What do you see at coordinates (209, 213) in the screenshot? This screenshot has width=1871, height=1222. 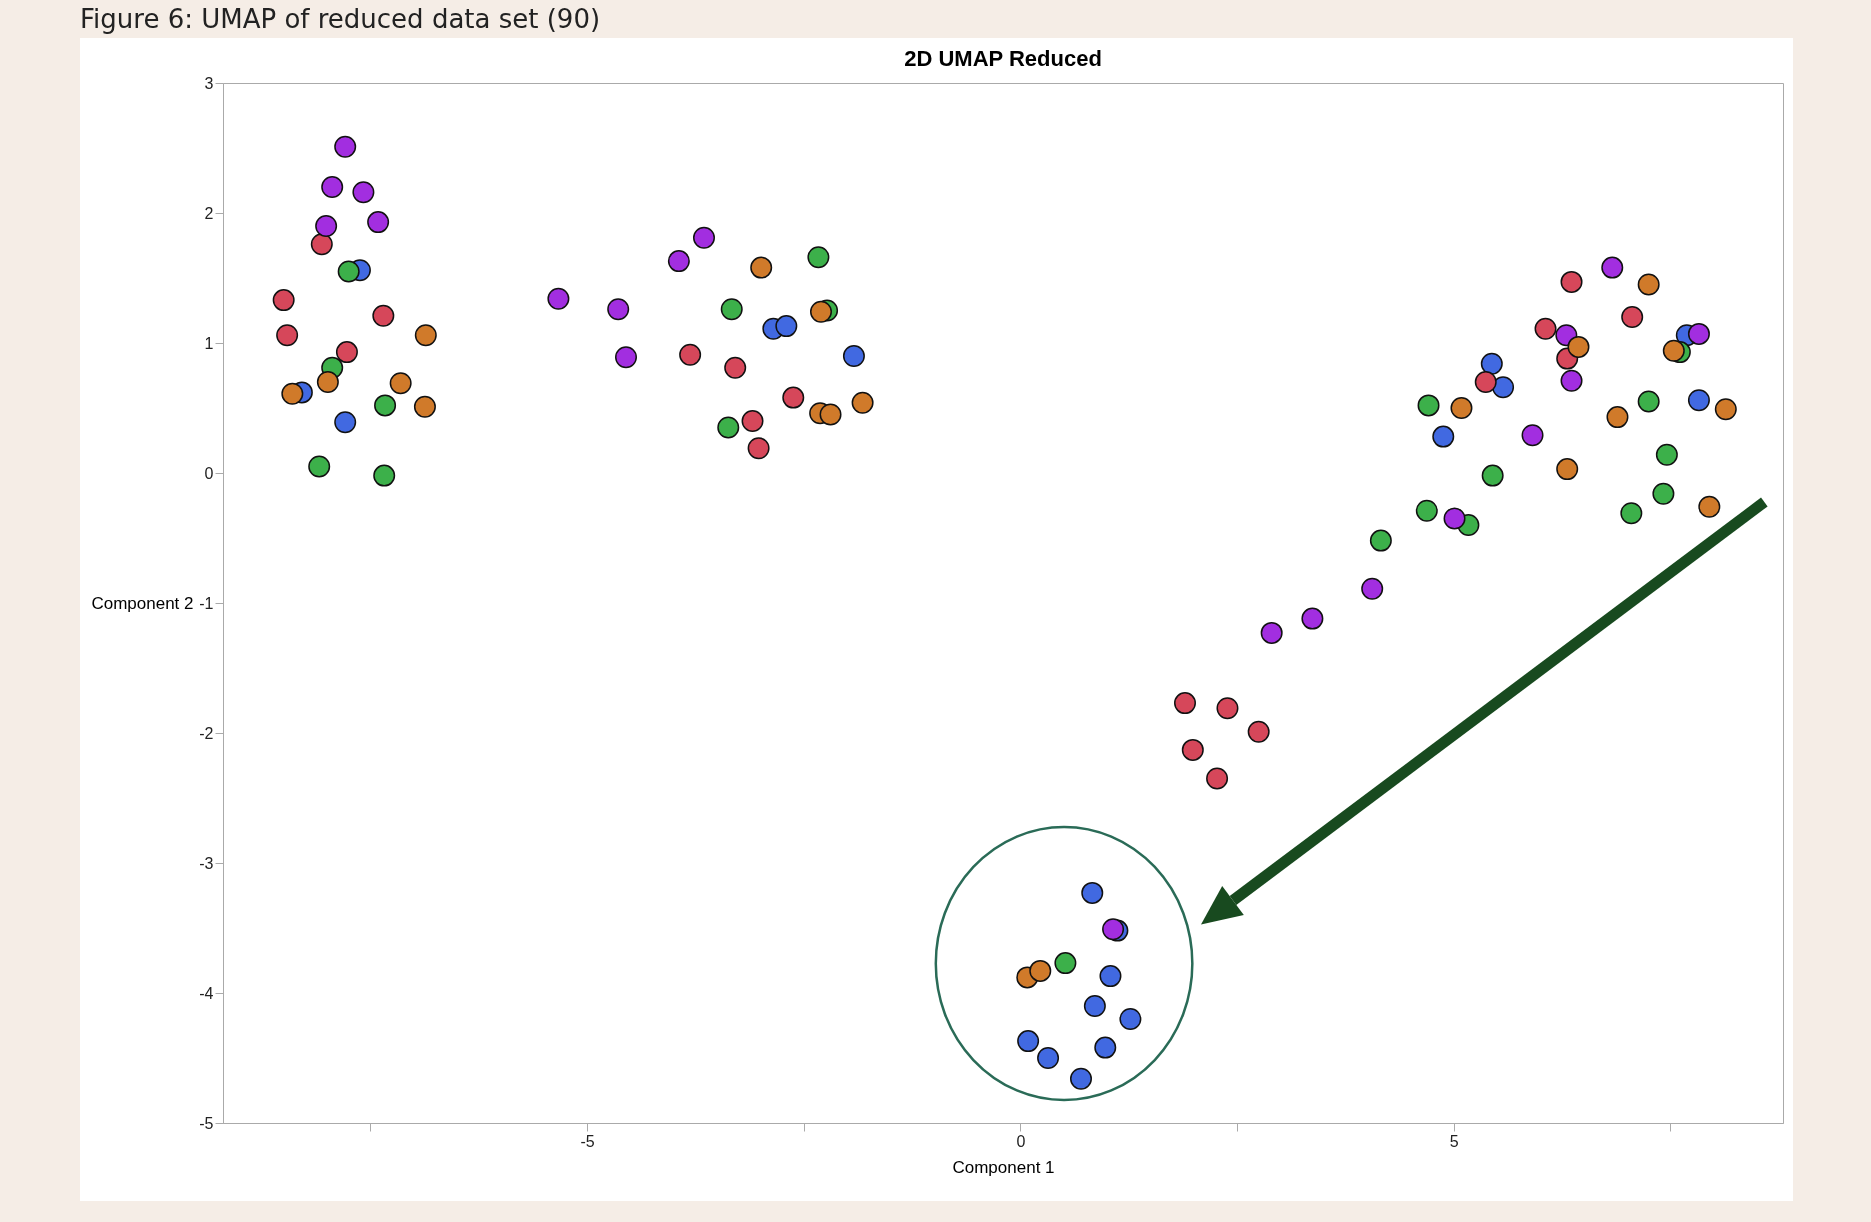 I see `y-tick-label: 2` at bounding box center [209, 213].